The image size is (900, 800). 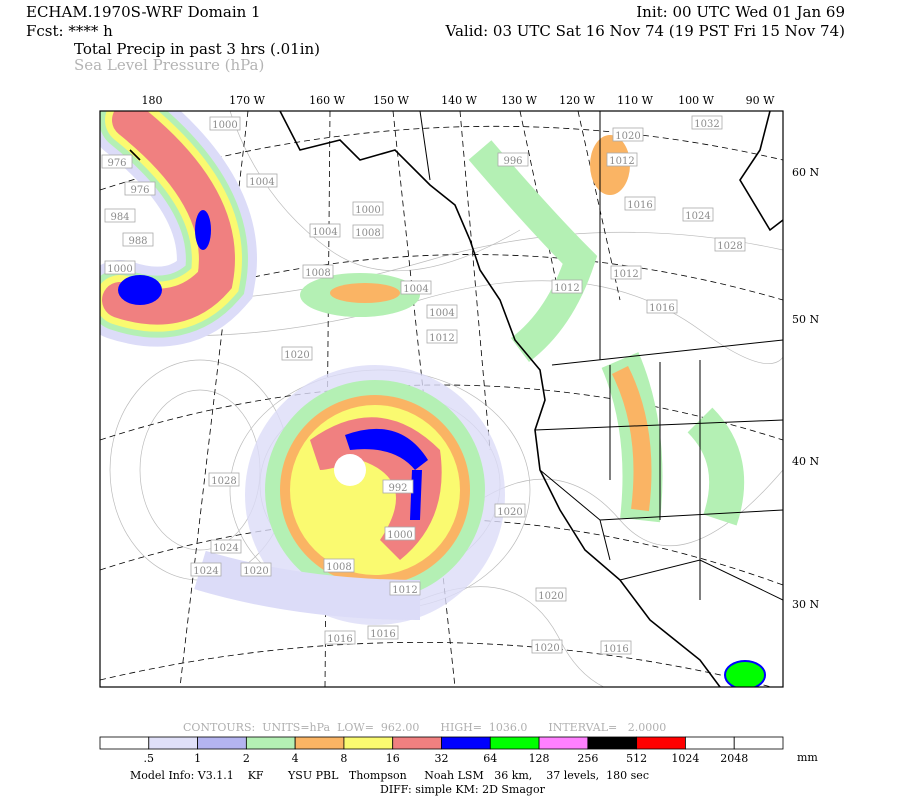 I want to click on pressure-label: 976, so click(x=116, y=163).